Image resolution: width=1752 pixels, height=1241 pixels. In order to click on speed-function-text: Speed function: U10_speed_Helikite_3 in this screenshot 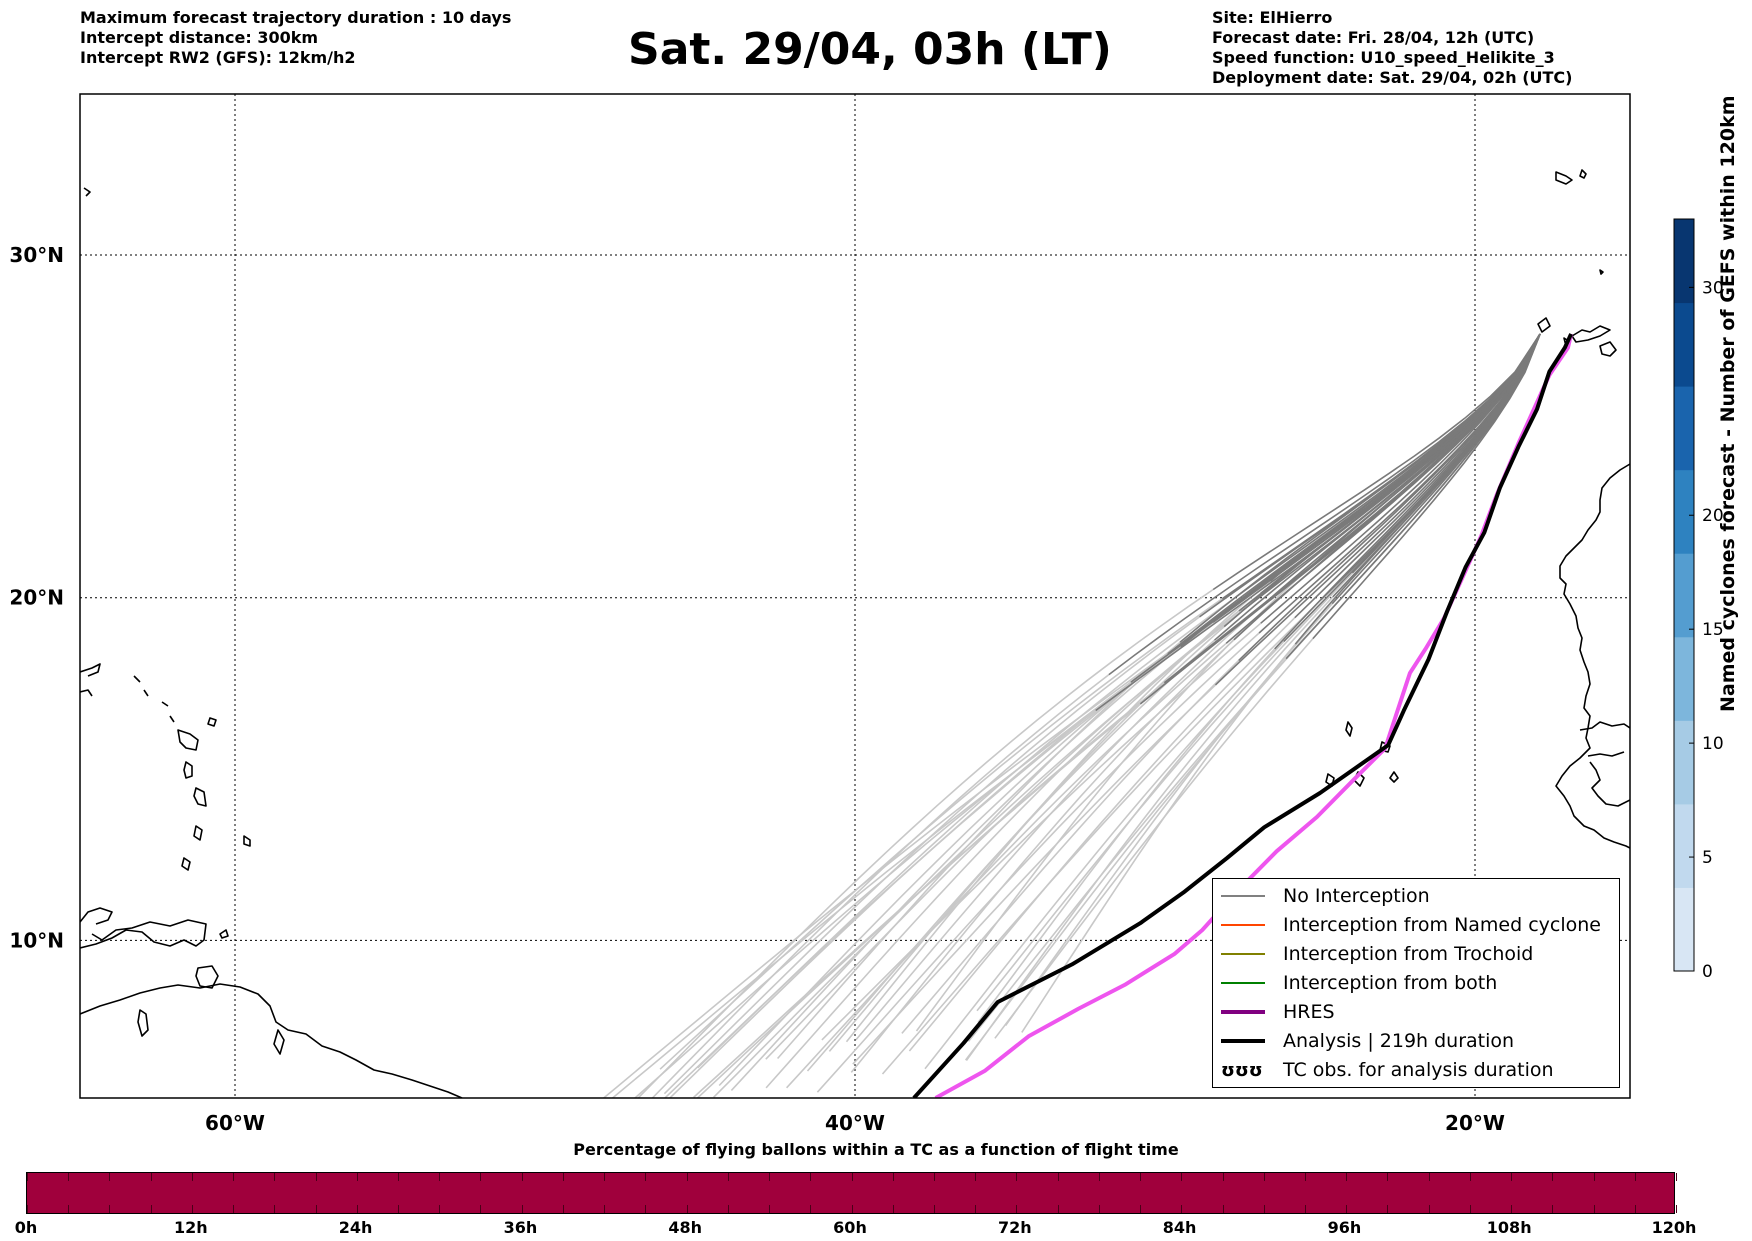, I will do `click(1383, 57)`.